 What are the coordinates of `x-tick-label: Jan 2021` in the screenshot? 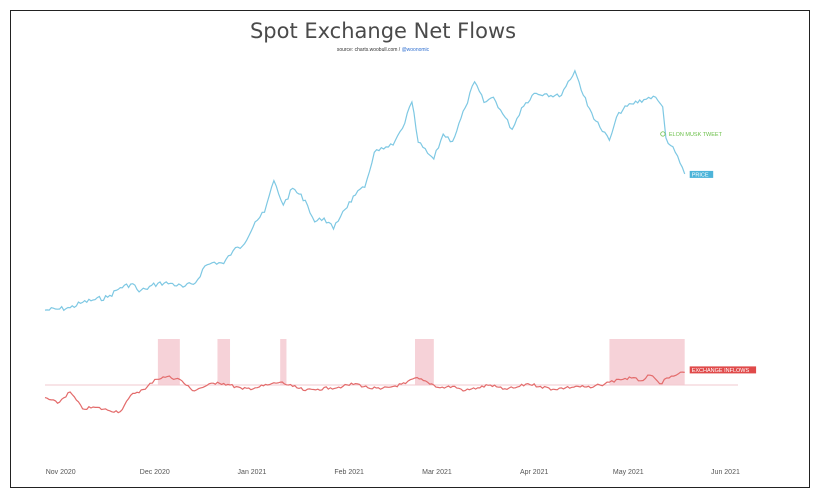 It's located at (252, 472).